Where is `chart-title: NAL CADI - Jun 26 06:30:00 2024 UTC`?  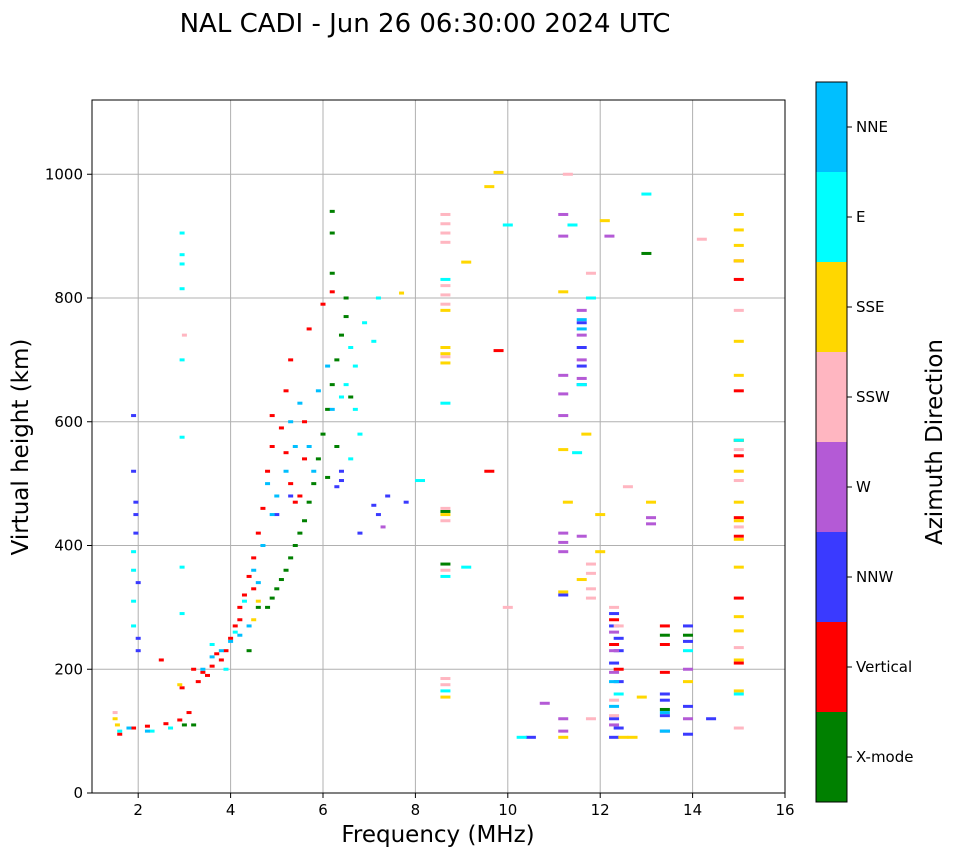 chart-title: NAL CADI - Jun 26 06:30:00 2024 UTC is located at coordinates (425, 24).